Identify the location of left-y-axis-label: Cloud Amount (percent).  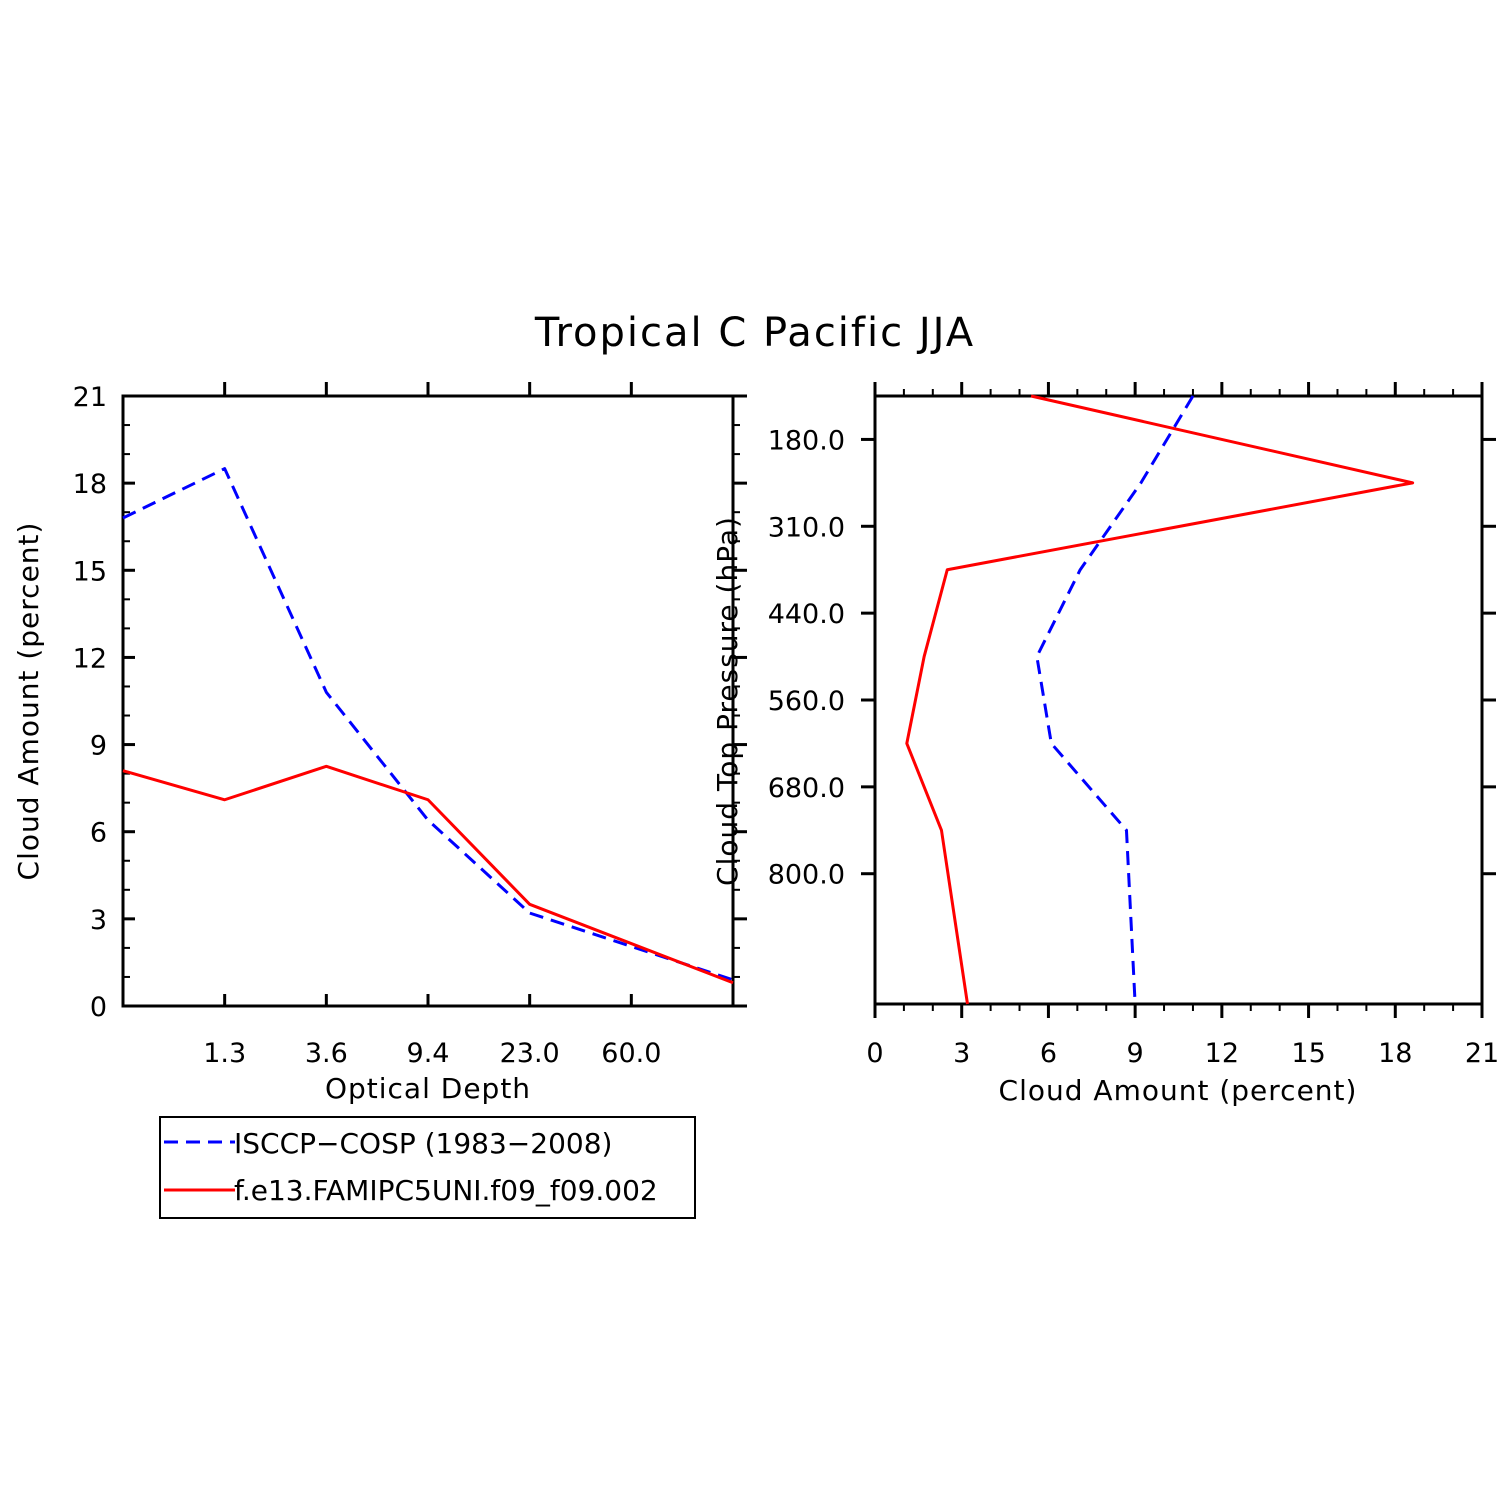
(28, 701).